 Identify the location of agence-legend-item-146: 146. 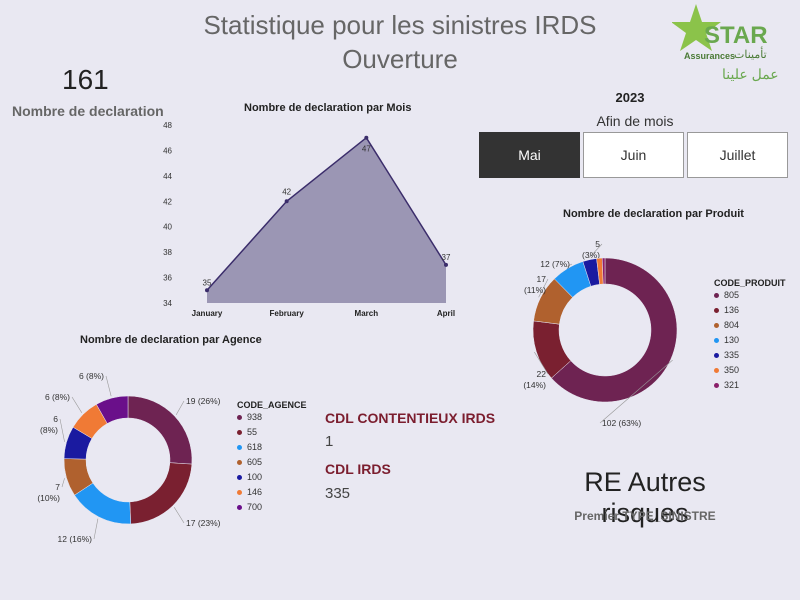
(249, 492).